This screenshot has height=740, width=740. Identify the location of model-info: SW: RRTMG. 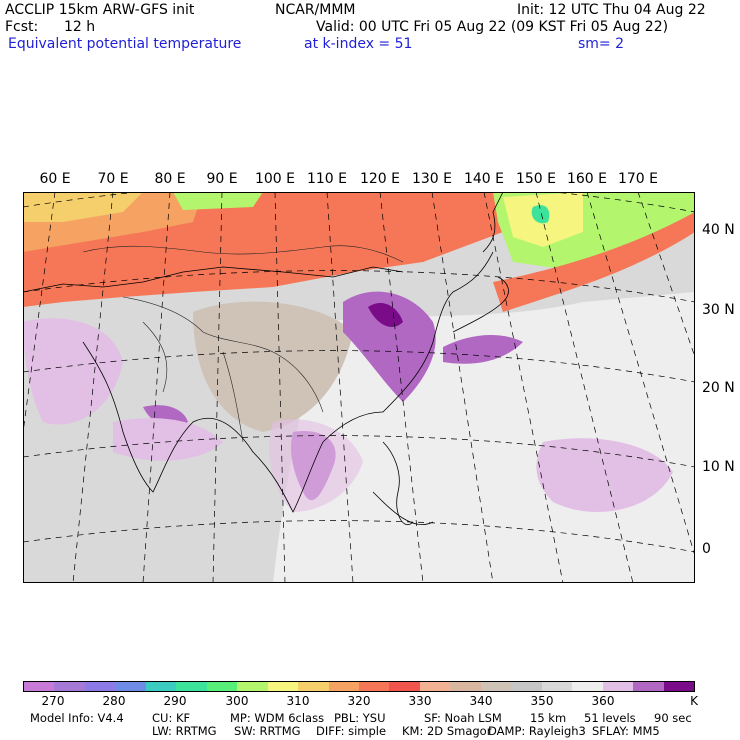
(267, 731).